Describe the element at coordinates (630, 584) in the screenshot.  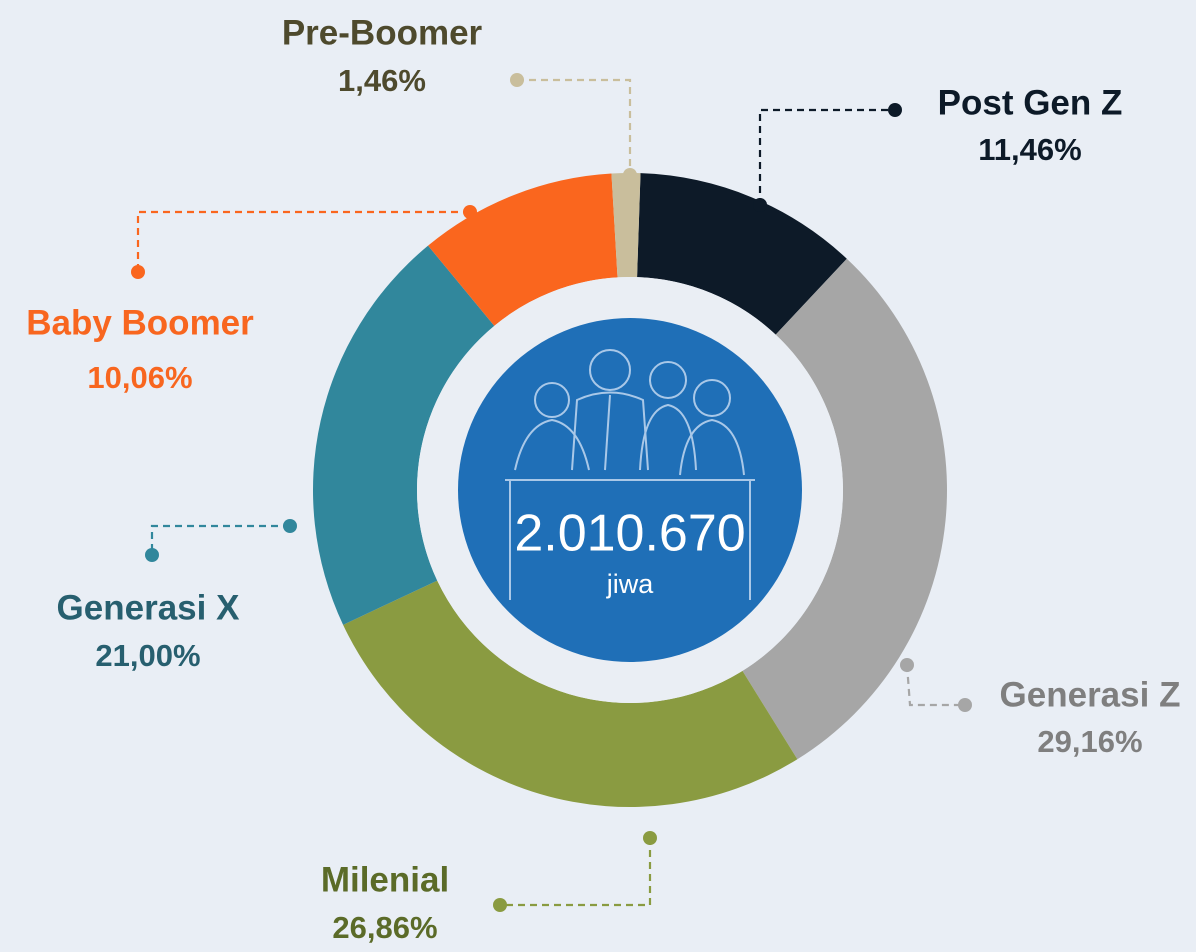
I see `center-unit: jiwa` at that location.